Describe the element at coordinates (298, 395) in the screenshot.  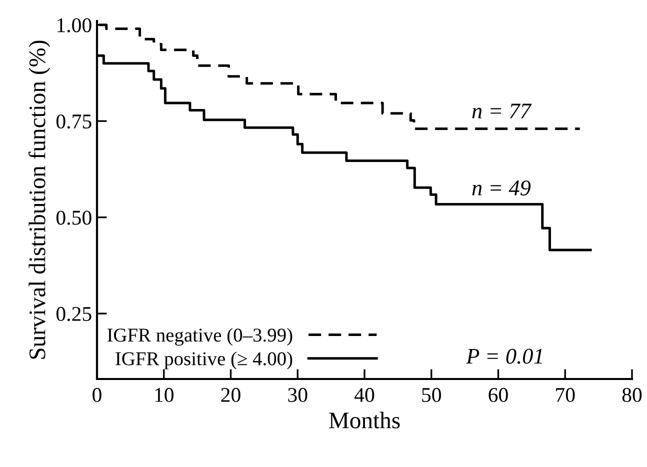
I see `x-tick-label: 30` at that location.